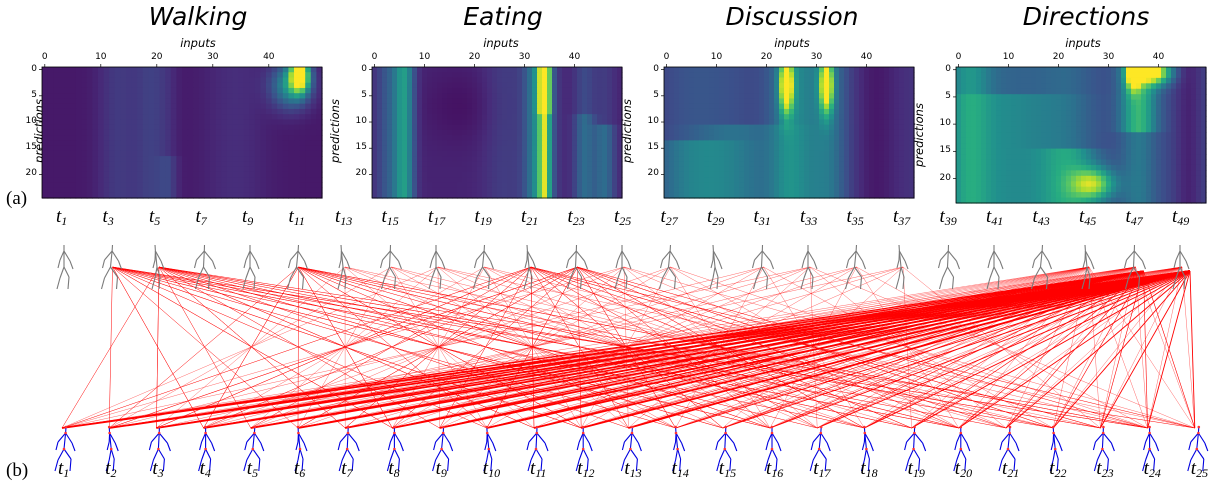 This screenshot has width=1217, height=486. I want to click on prediction-time-label-4: t4, so click(205, 469).